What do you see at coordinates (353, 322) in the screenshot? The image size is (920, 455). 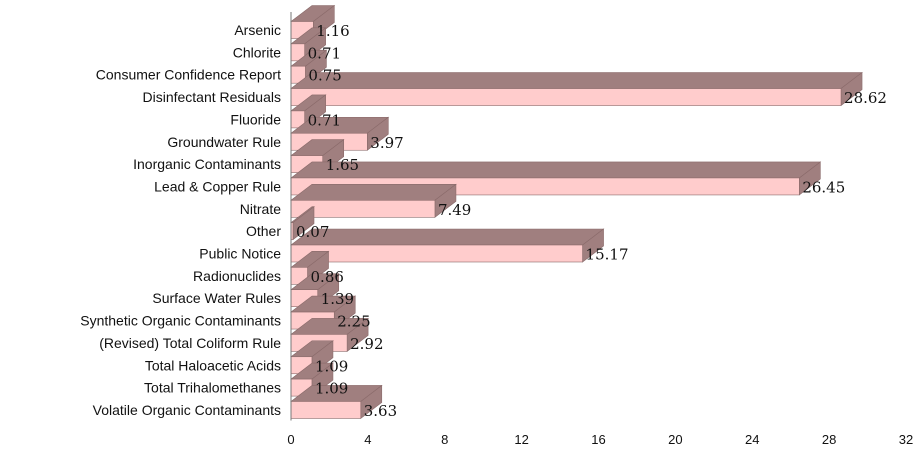 I see `value-label-13: 2.25` at bounding box center [353, 322].